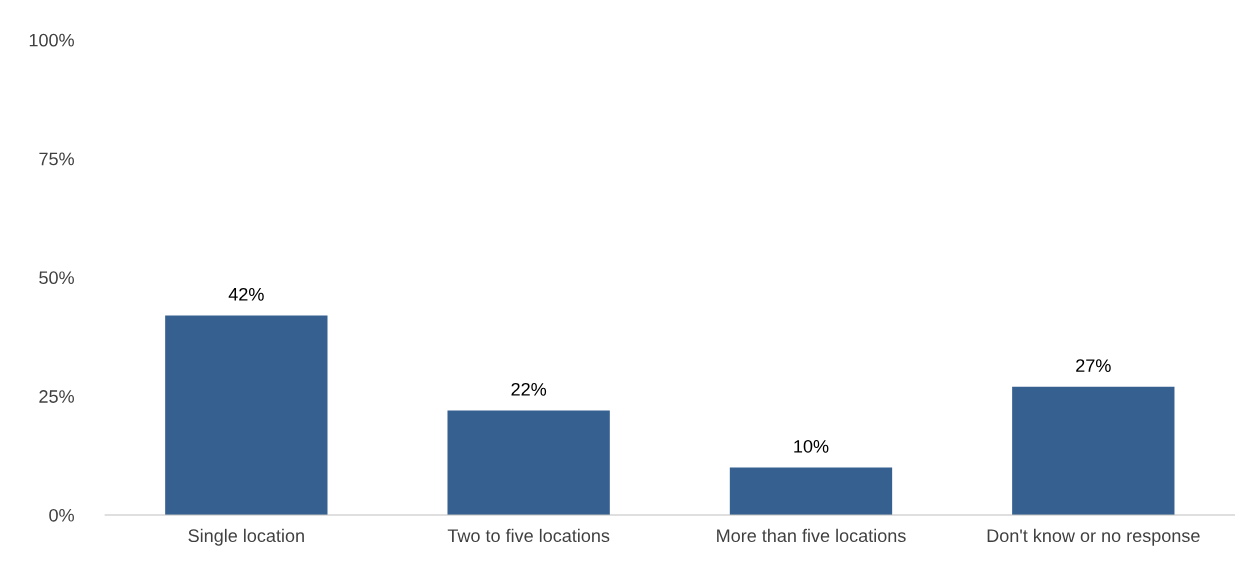 This screenshot has width=1252, height=569. What do you see at coordinates (1093, 365) in the screenshot?
I see `data-label: 27%` at bounding box center [1093, 365].